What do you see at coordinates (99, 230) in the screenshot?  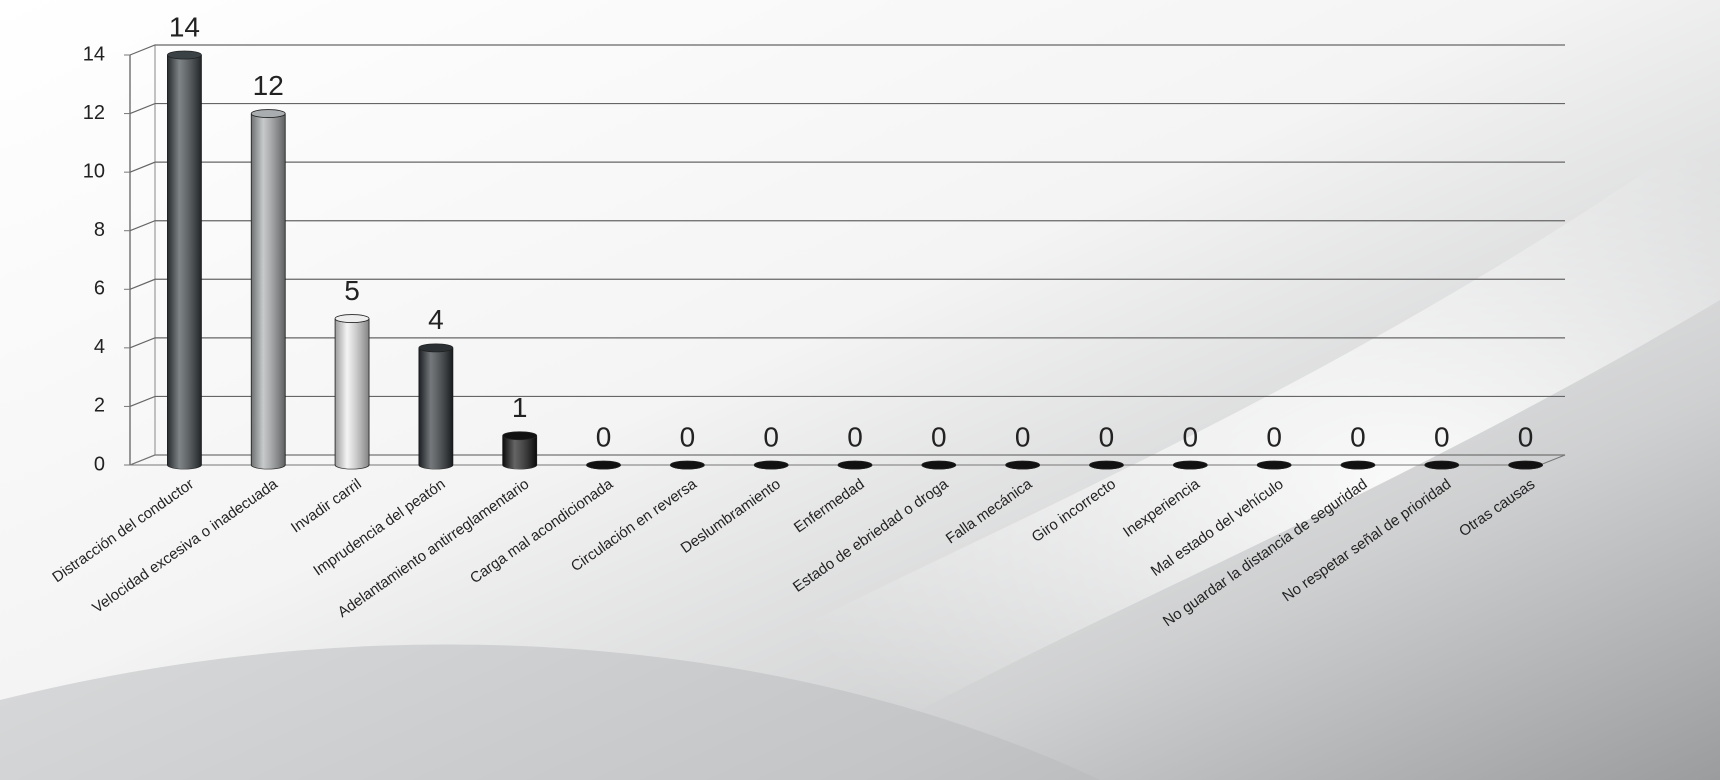 I see `y-tick-label: 8` at bounding box center [99, 230].